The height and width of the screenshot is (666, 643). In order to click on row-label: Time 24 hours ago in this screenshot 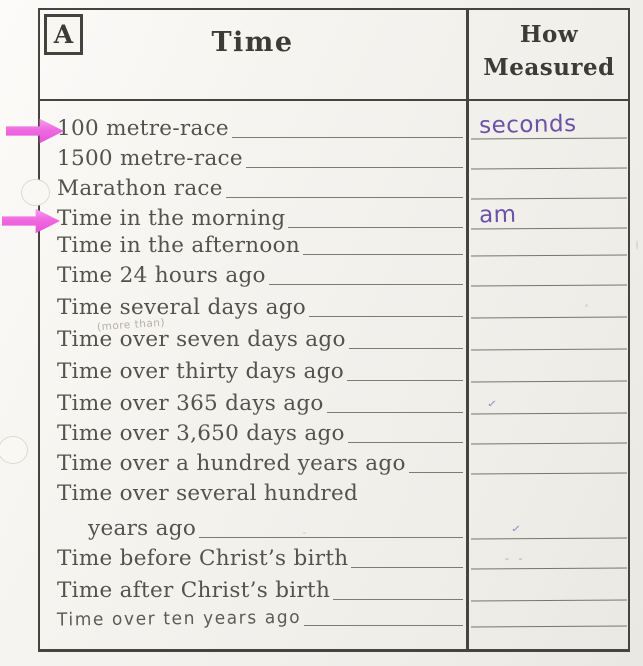, I will do `click(161, 276)`.